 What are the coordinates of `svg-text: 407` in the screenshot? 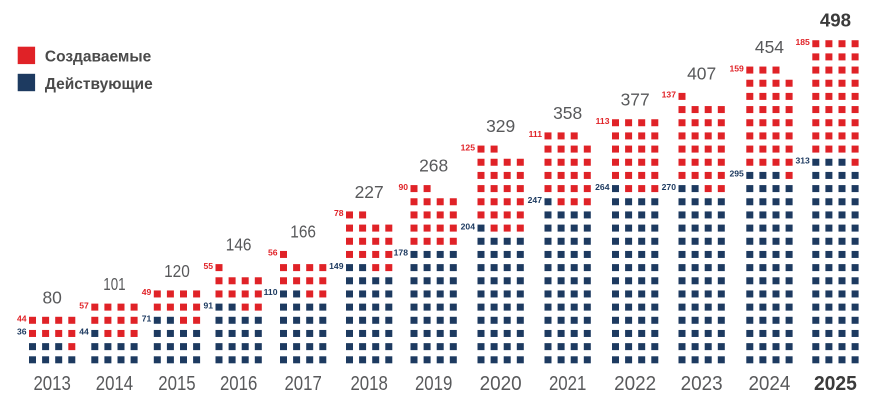 It's located at (701, 73).